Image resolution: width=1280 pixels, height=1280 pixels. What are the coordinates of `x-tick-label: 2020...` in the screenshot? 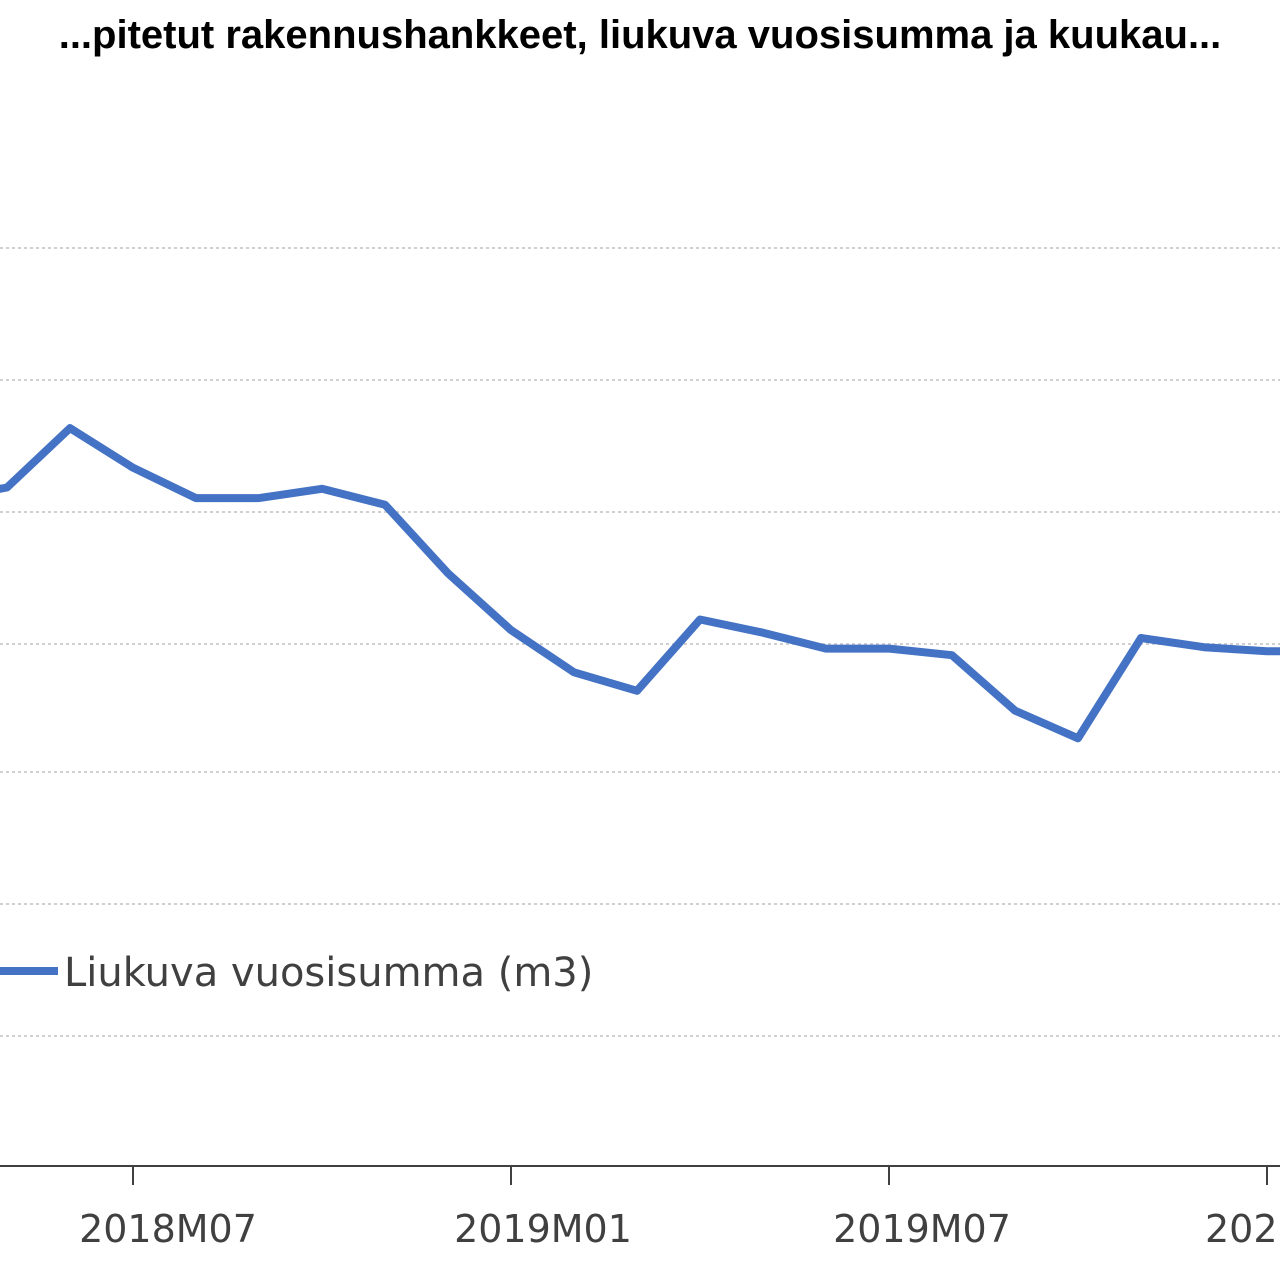 It's located at (1242, 1229).